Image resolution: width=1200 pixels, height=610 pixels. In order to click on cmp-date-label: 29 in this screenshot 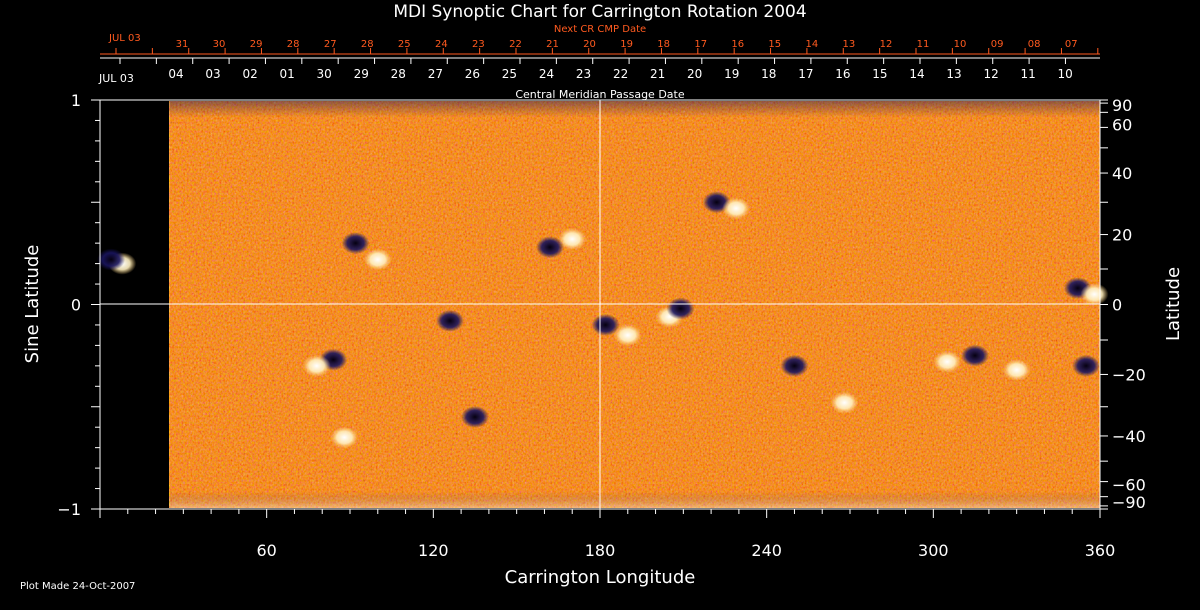, I will do `click(361, 74)`.